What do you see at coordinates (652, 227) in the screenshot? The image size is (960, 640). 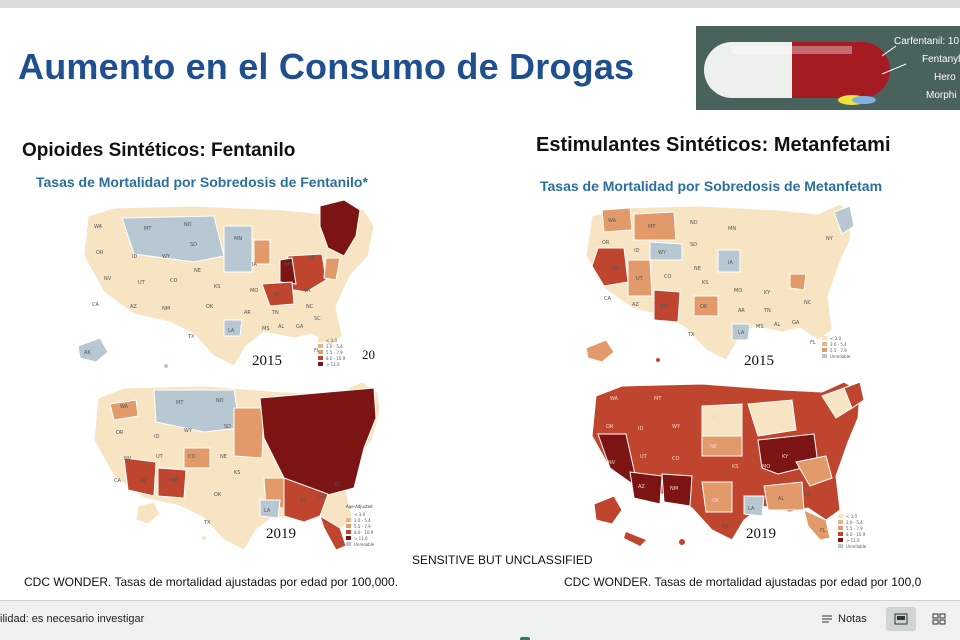 I see `svg-text: MT` at bounding box center [652, 227].